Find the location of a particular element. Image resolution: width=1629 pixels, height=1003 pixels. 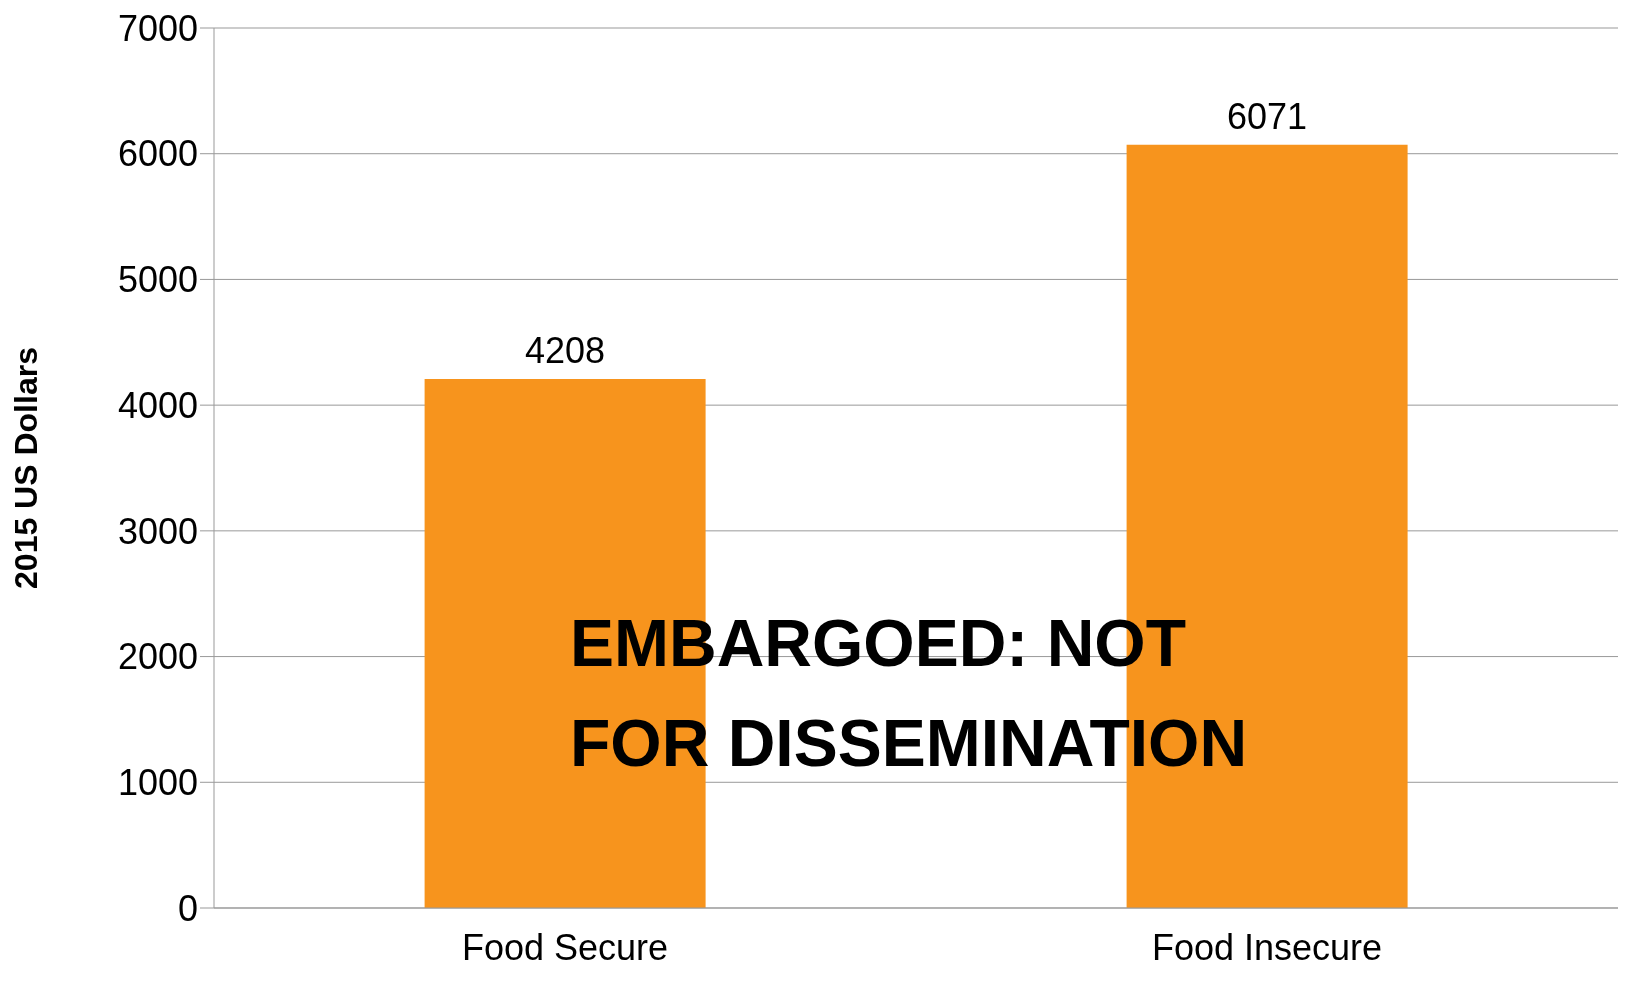

y-tick-label: 6000 is located at coordinates (157, 154).